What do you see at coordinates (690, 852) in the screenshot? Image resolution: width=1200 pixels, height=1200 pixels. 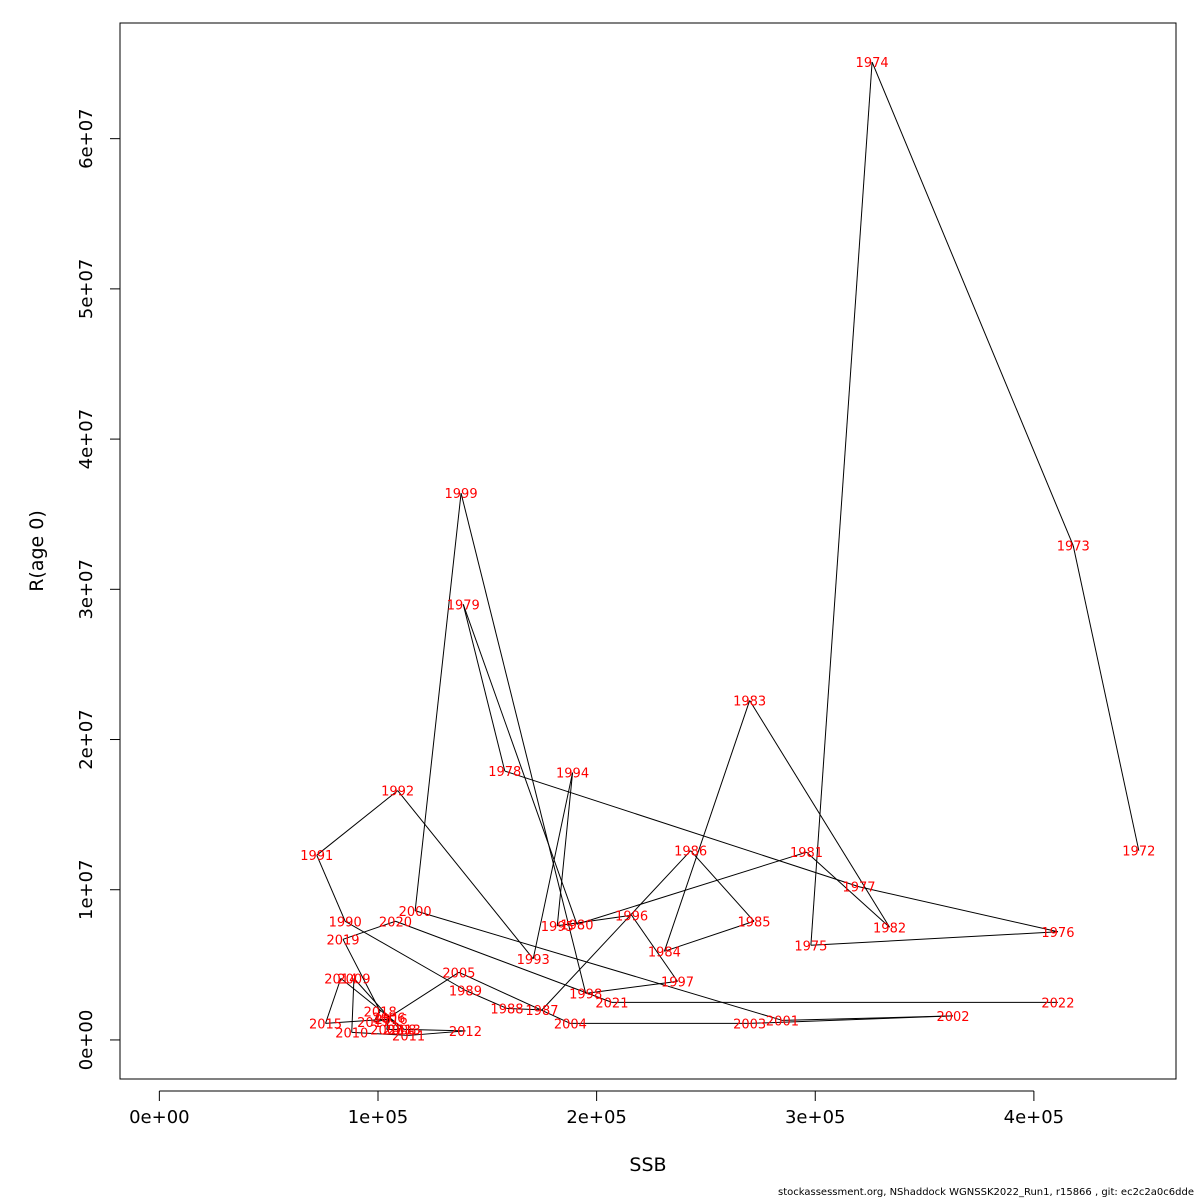 I see `year-label: 1986` at bounding box center [690, 852].